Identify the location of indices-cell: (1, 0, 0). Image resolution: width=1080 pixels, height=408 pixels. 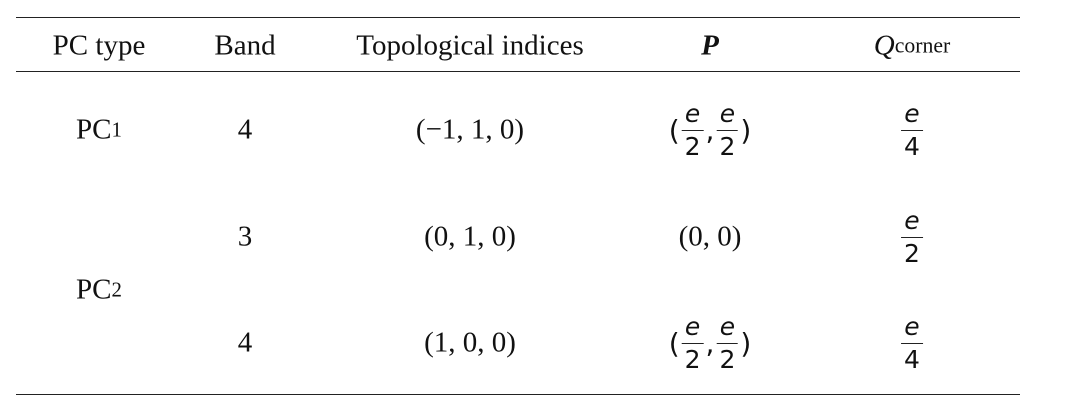
(470, 343).